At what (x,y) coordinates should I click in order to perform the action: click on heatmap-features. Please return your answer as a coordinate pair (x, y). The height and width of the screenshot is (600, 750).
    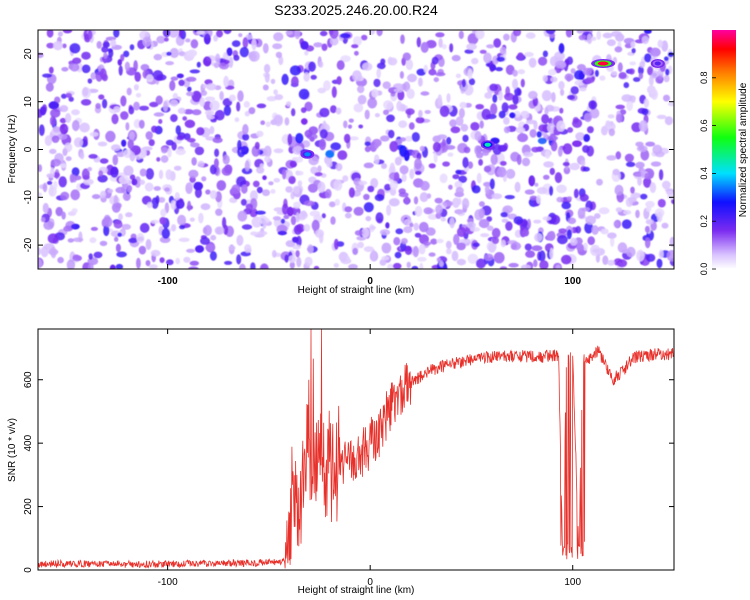
    Looking at the image, I should click on (482, 109).